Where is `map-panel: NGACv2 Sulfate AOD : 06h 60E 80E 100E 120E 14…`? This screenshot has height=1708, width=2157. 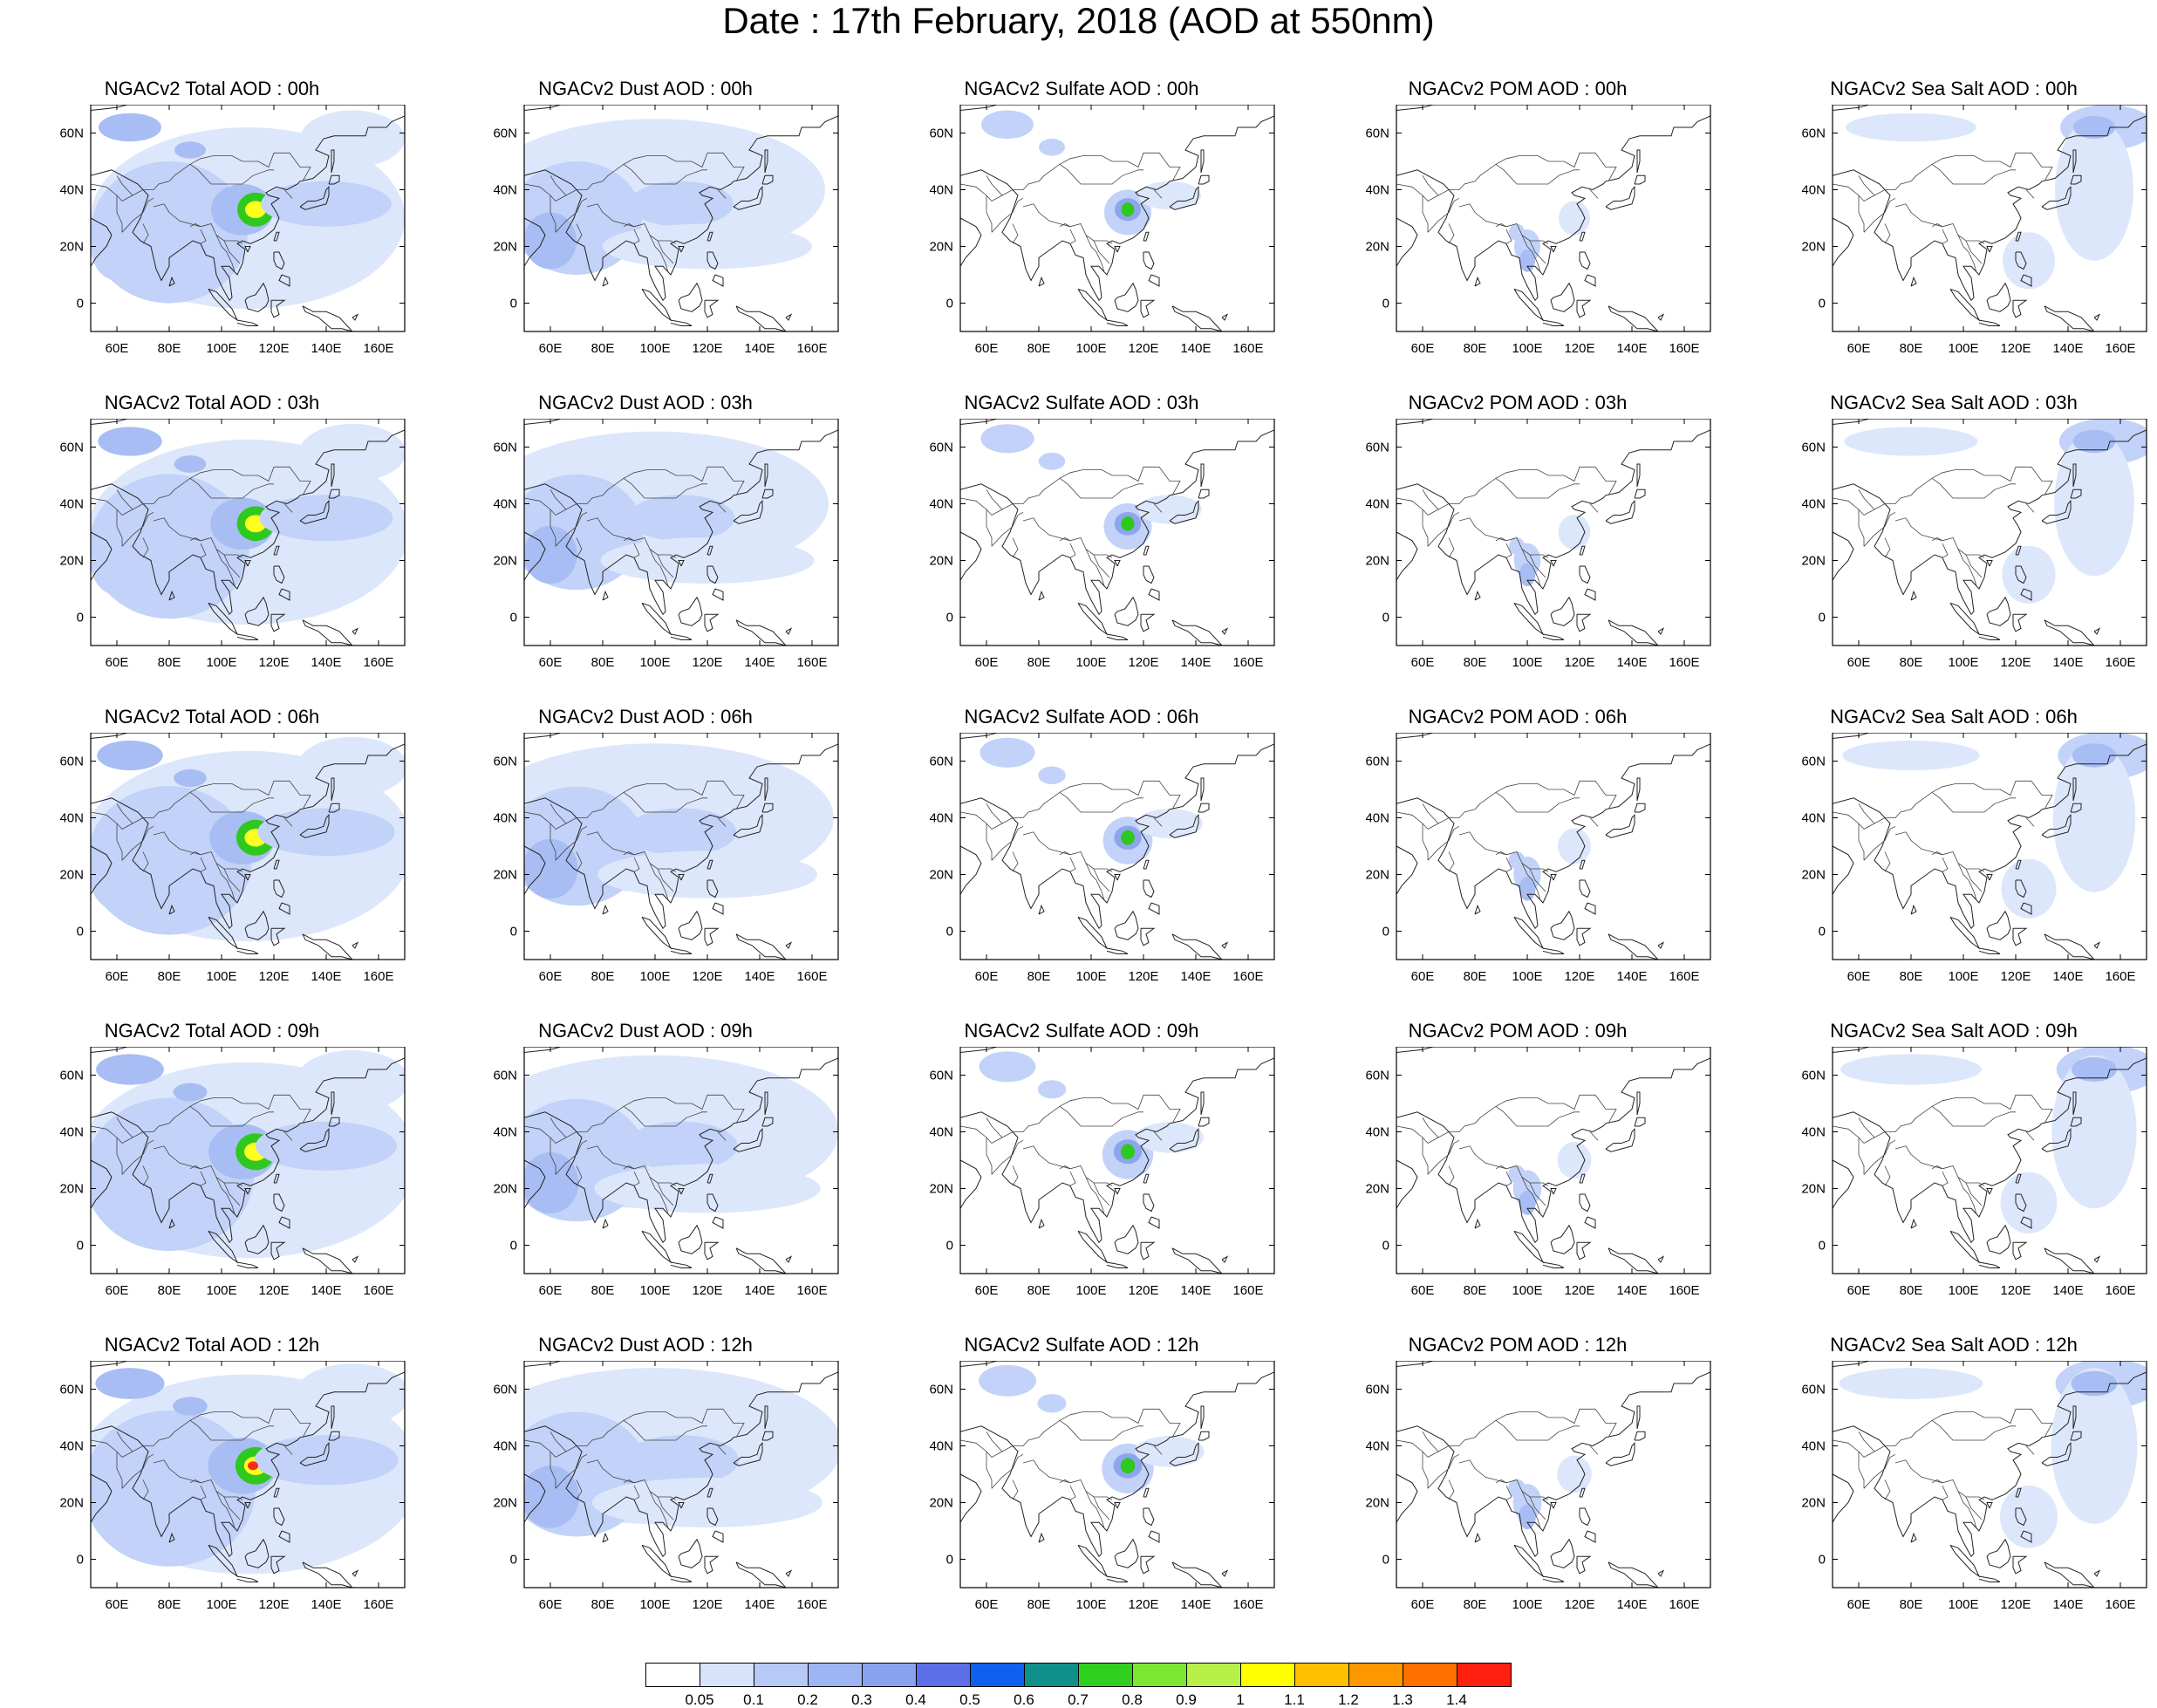 map-panel: NGACv2 Sulfate AOD : 06h 60E 80E 100E 120E 14… is located at coordinates (1082, 861).